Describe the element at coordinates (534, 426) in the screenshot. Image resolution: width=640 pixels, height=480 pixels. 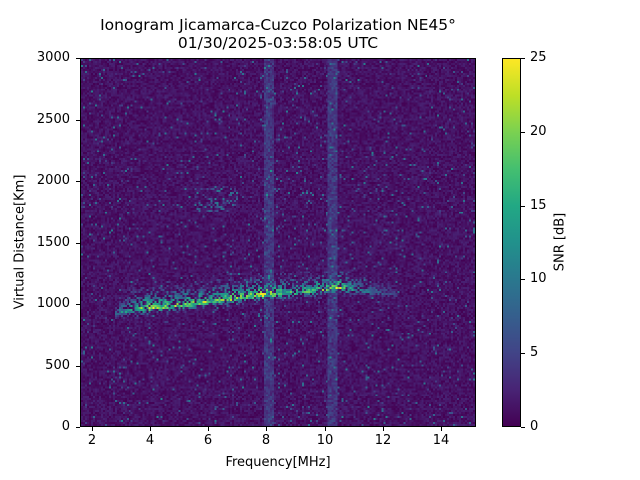
I see `colorbar-tick-label: 0` at that location.